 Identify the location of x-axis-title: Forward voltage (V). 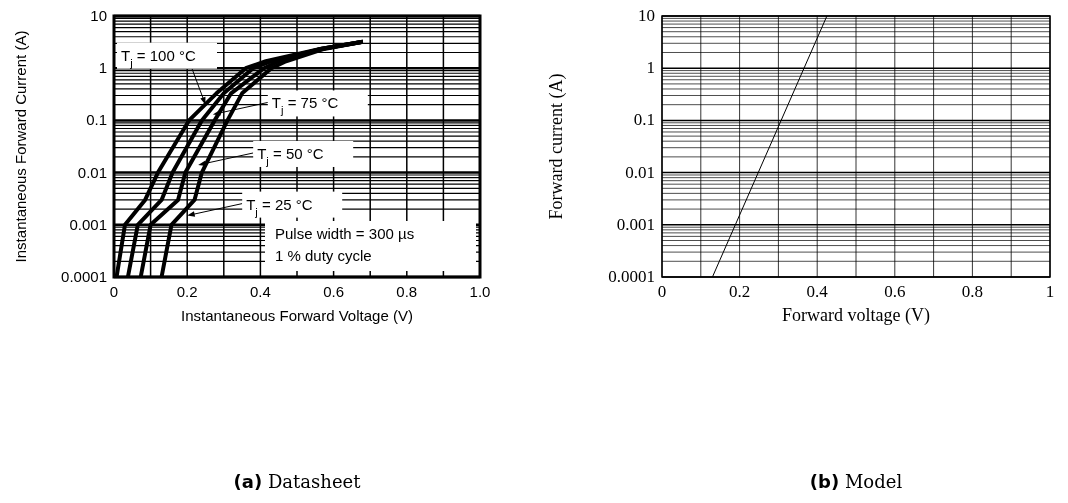
(856, 315).